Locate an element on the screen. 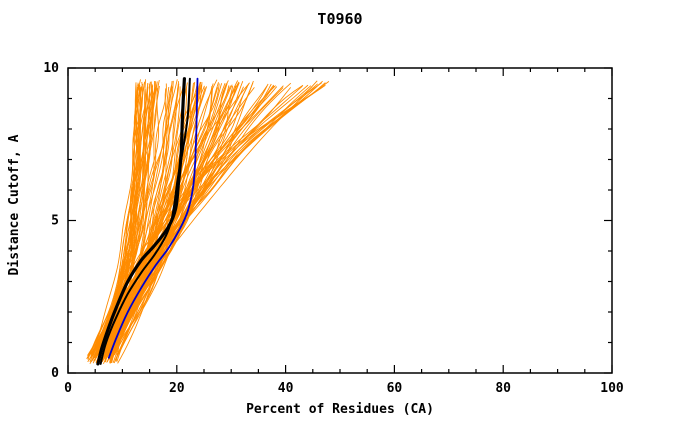  x-tick-label: 100 is located at coordinates (612, 388).